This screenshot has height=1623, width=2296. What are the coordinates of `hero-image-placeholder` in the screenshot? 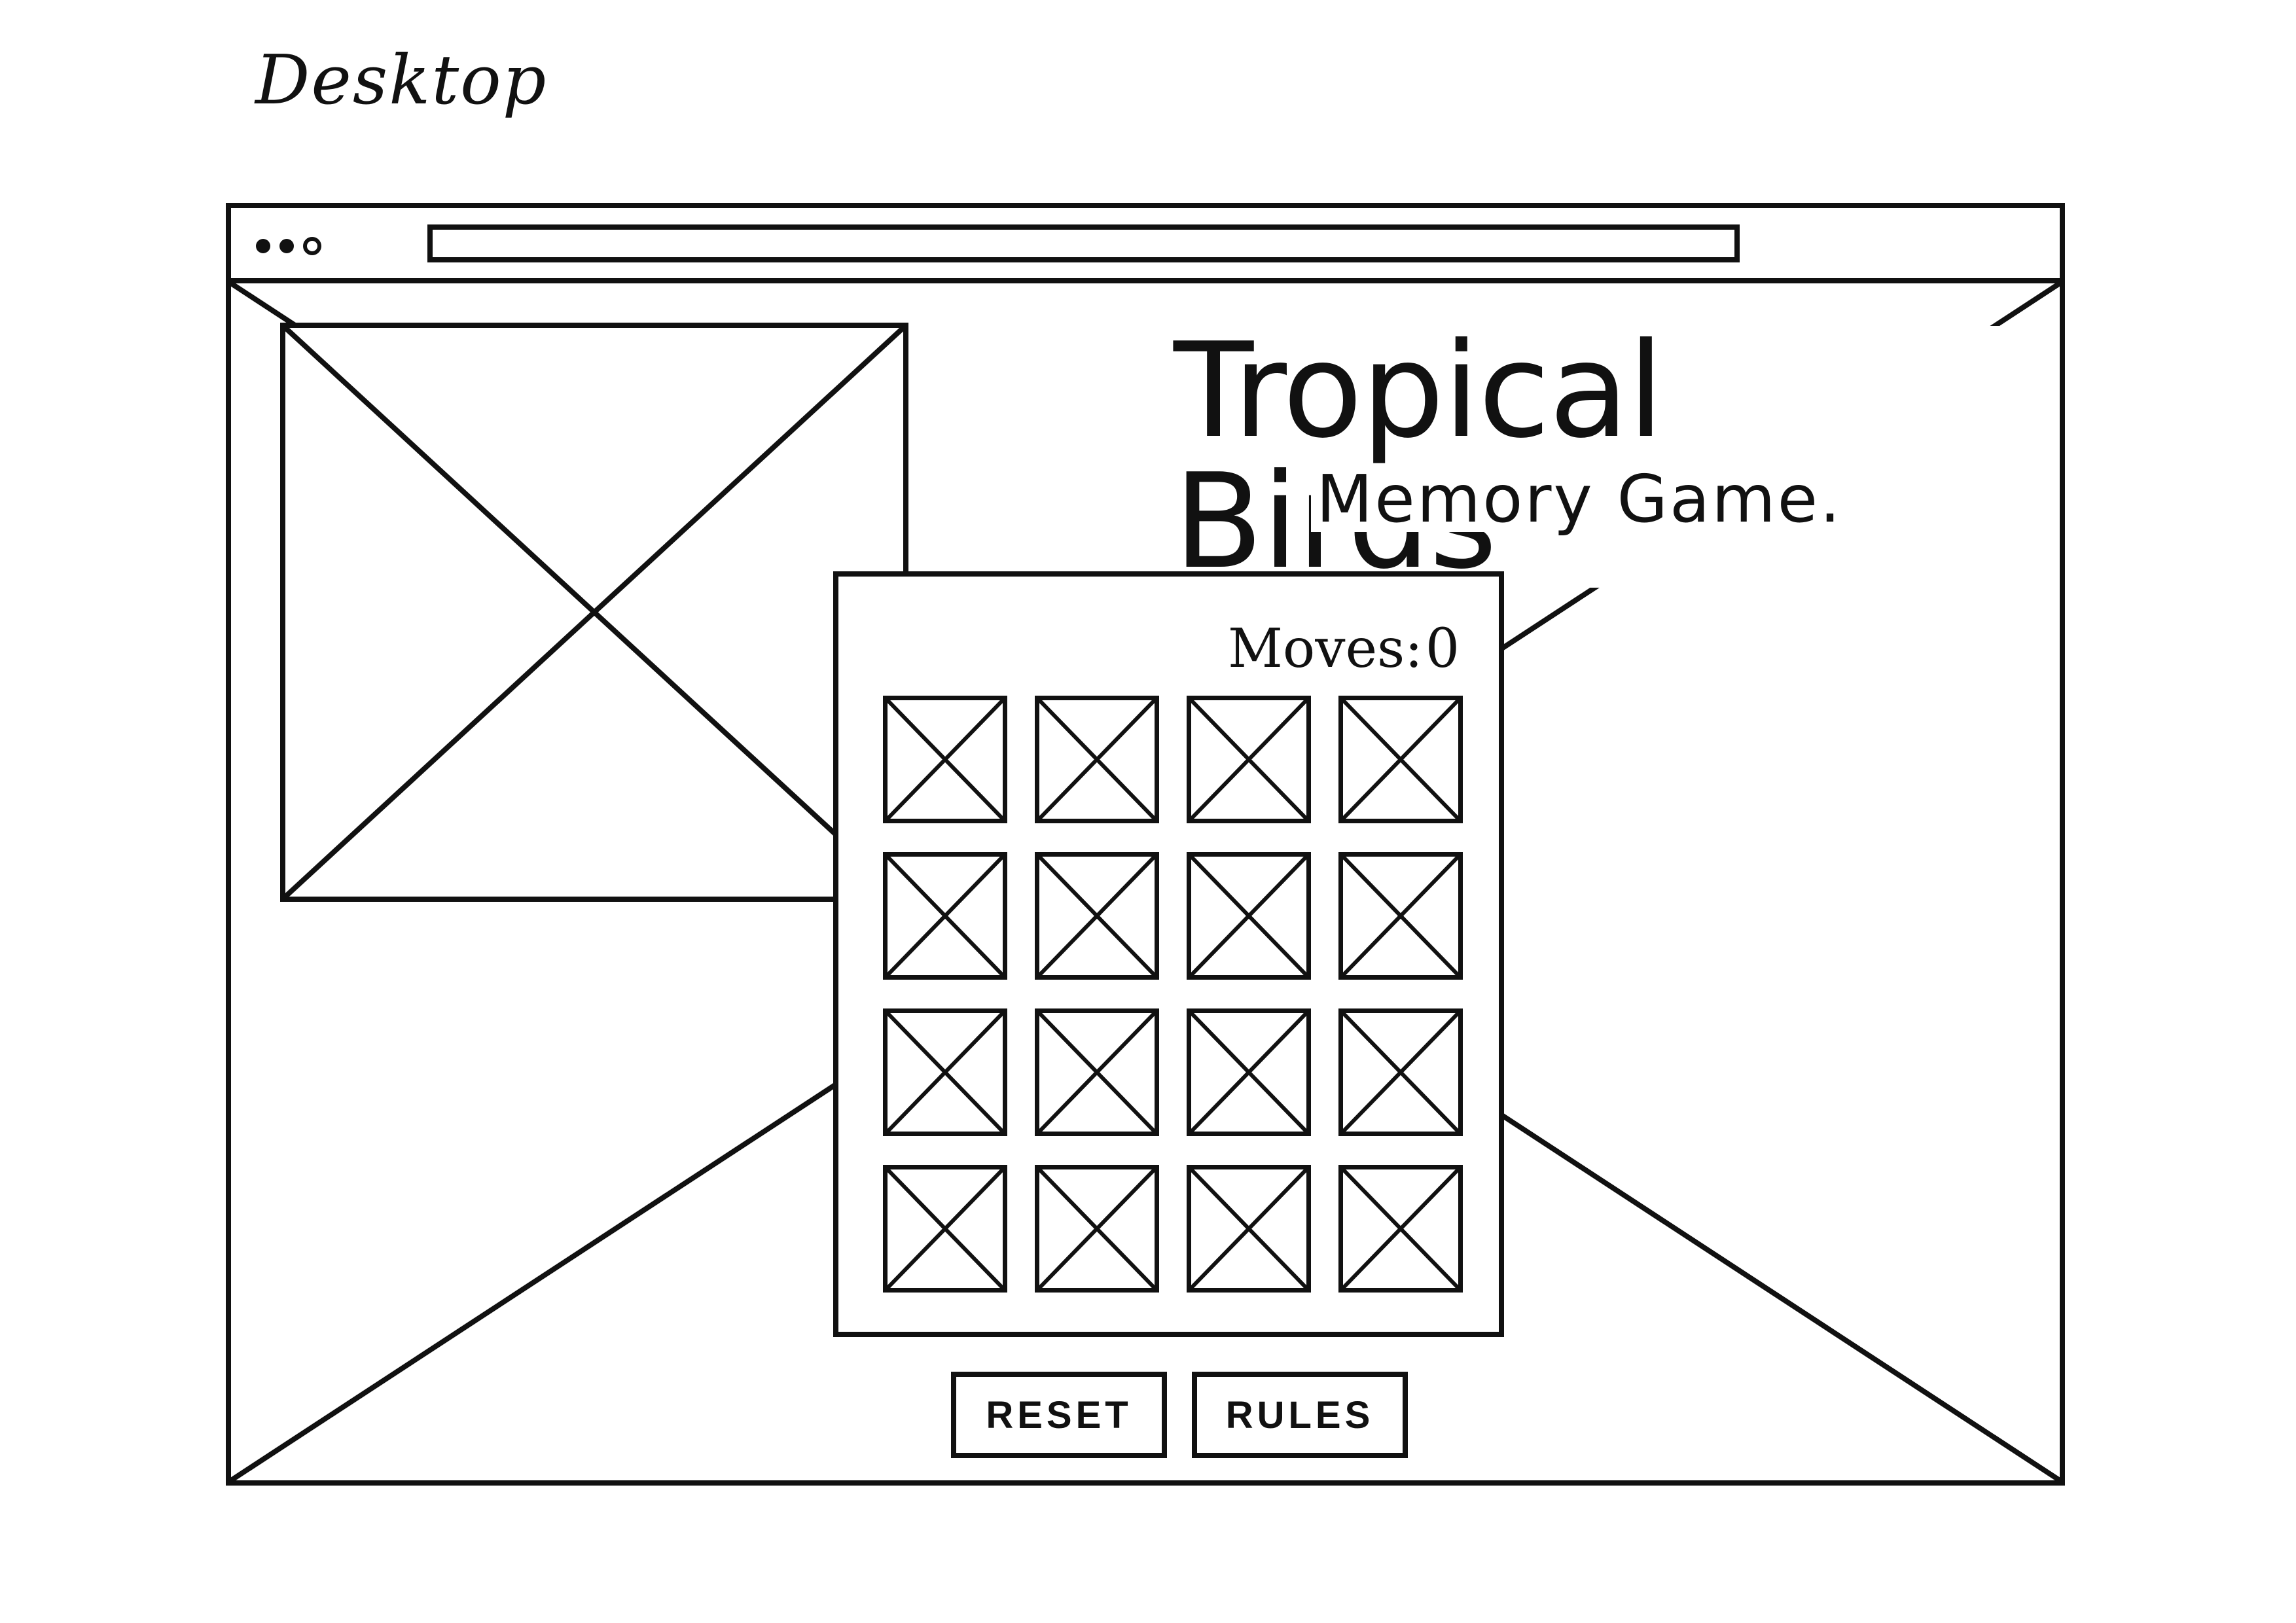 It's located at (594, 612).